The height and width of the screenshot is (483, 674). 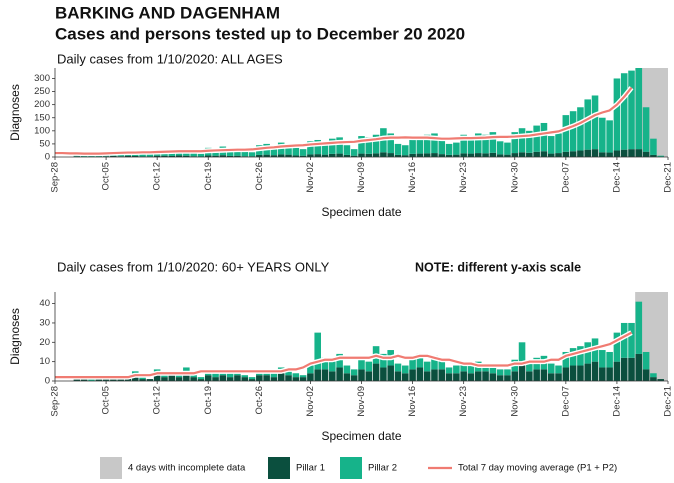 What do you see at coordinates (351, 468) in the screenshot?
I see `legend-swatch` at bounding box center [351, 468].